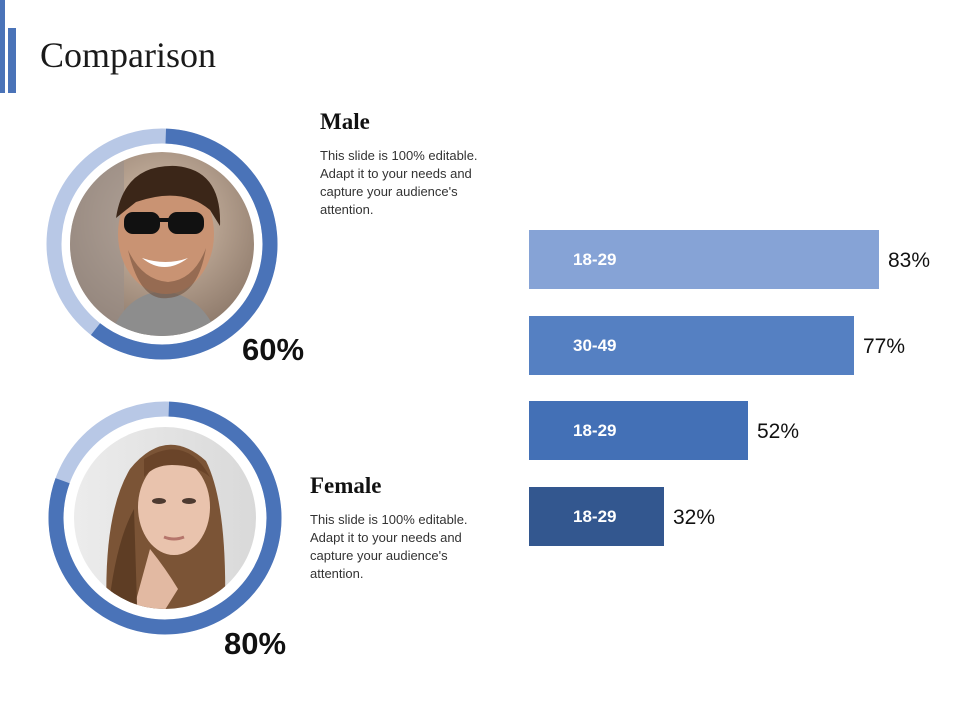  Describe the element at coordinates (386, 537) in the screenshot. I see `female-description-line: Adapt it to your needs and` at that location.